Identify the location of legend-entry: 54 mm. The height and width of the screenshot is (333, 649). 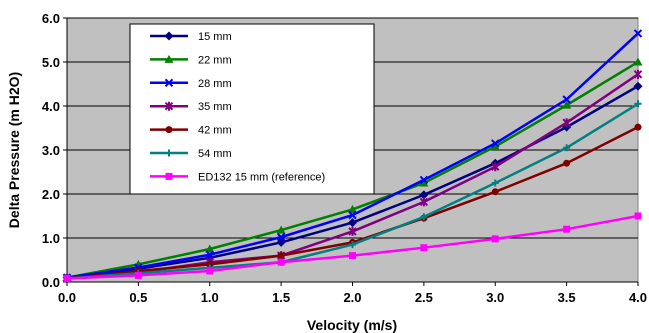
(191, 154).